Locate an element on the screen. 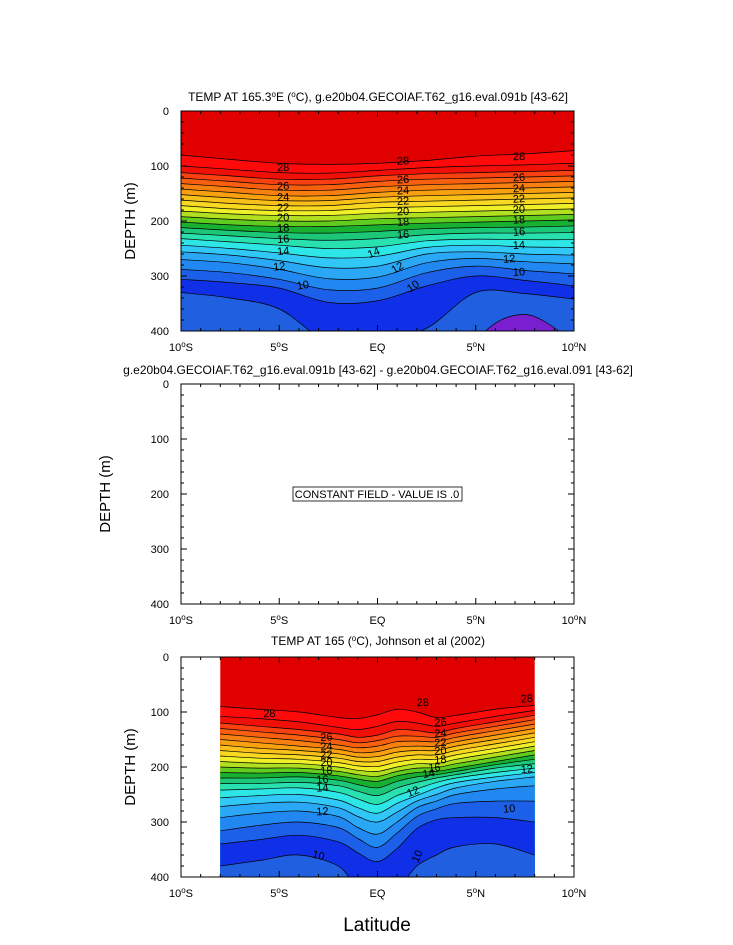 The width and height of the screenshot is (733, 945). x-tick-label-middle: 10oN is located at coordinates (574, 620).